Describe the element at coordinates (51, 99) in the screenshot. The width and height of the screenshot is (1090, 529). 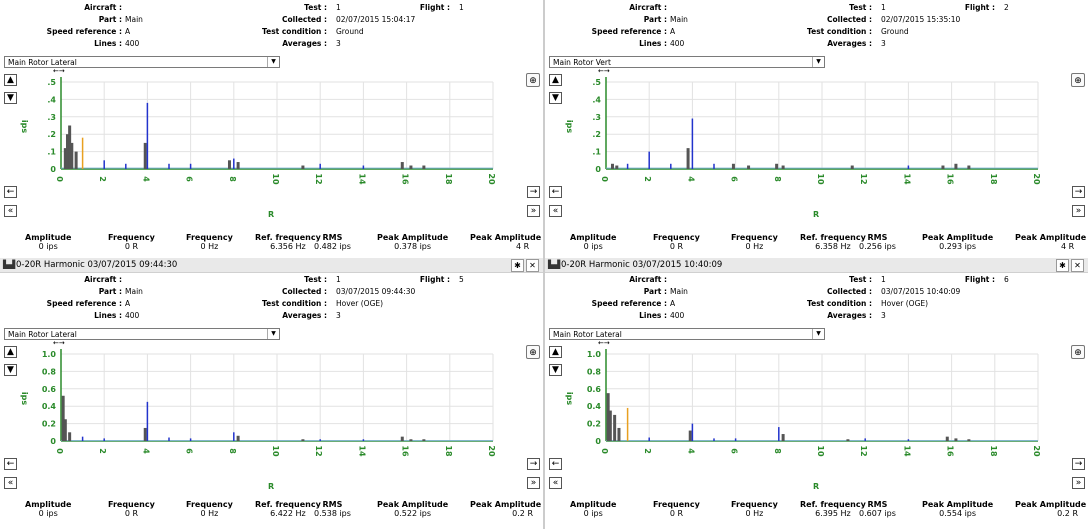
I see `y-tick-label: .4` at that location.